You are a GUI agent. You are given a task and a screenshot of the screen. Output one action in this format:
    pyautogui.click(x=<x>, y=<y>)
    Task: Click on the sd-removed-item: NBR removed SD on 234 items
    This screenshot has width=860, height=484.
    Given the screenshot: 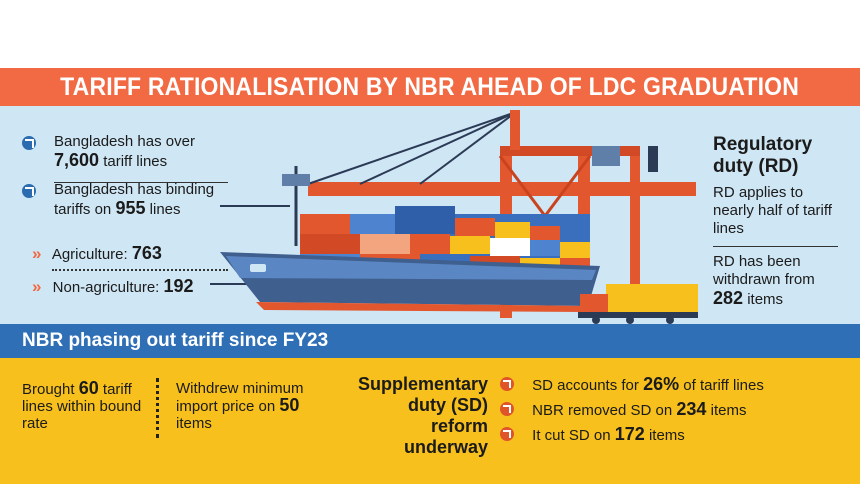 What is the action you would take?
    pyautogui.click(x=623, y=409)
    